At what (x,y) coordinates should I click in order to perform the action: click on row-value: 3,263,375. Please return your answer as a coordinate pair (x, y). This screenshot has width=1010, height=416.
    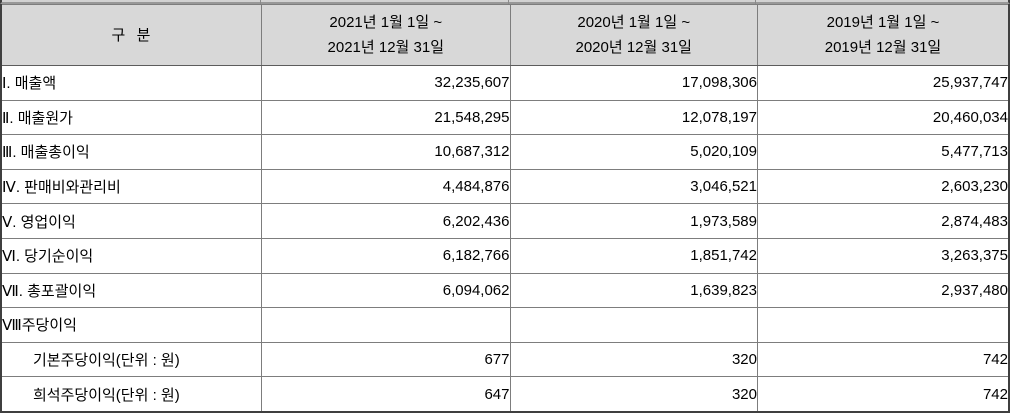
    Looking at the image, I should click on (883, 255).